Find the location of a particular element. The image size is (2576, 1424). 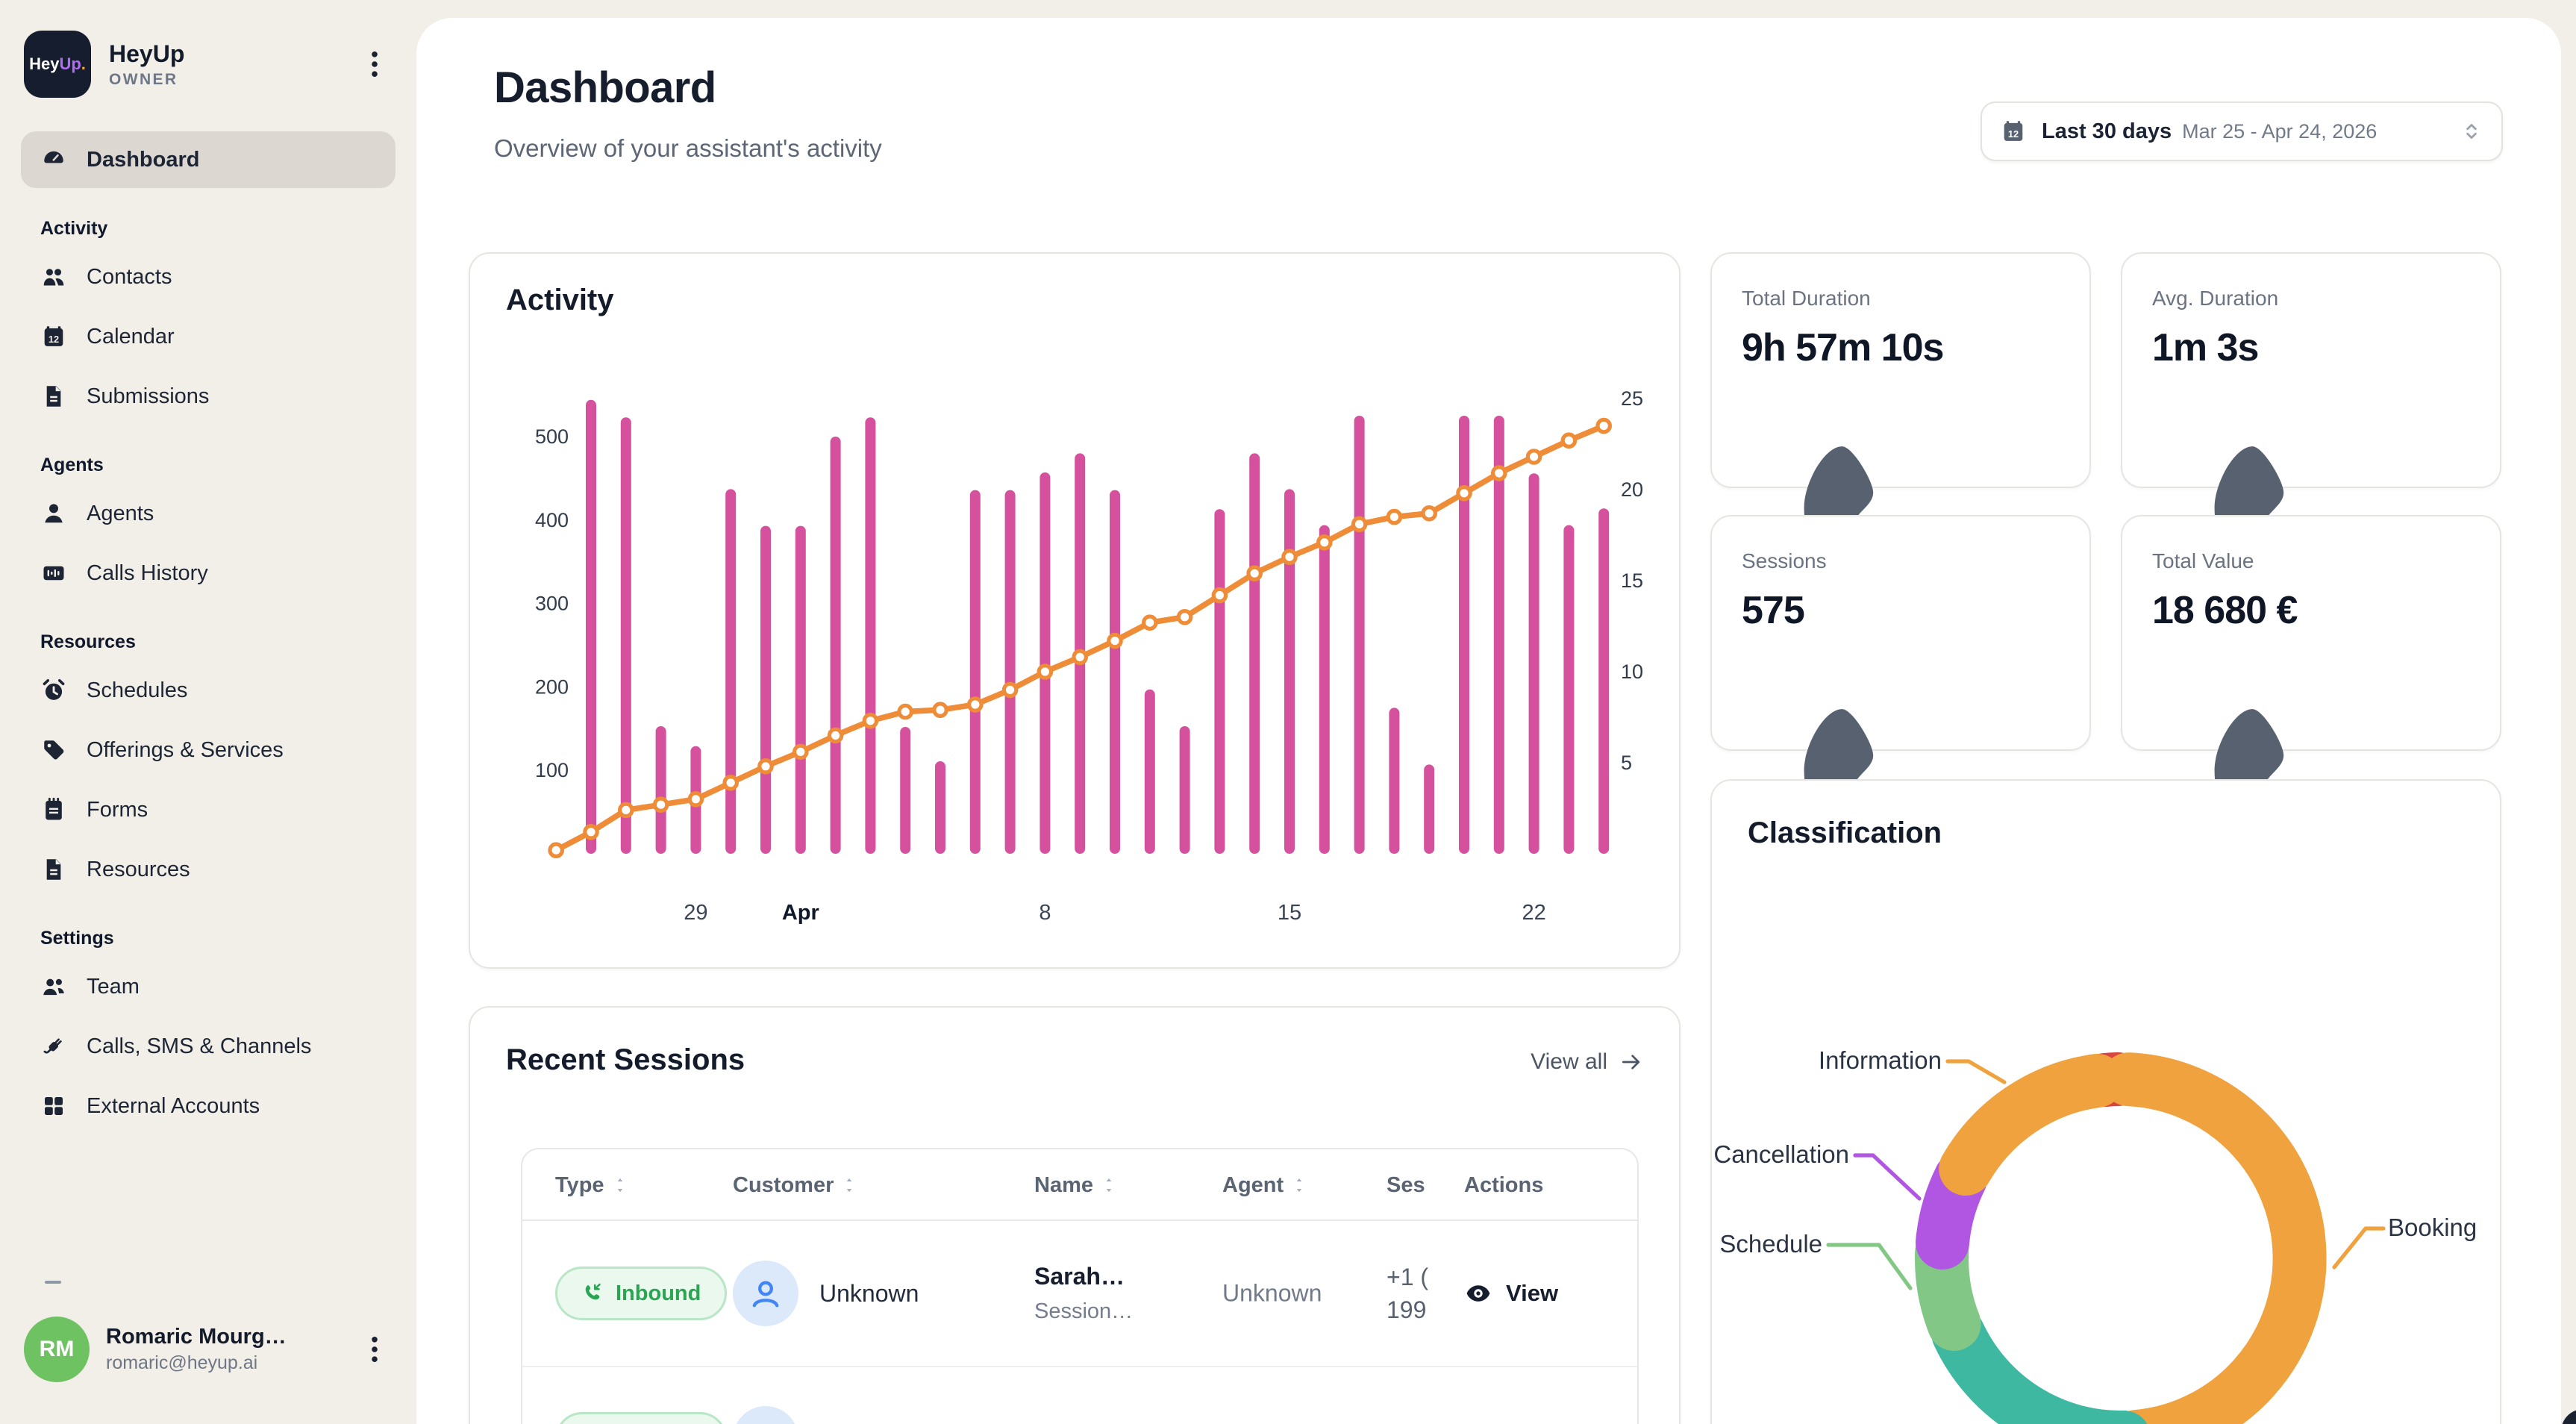

avatar: RM is located at coordinates (57, 1349).